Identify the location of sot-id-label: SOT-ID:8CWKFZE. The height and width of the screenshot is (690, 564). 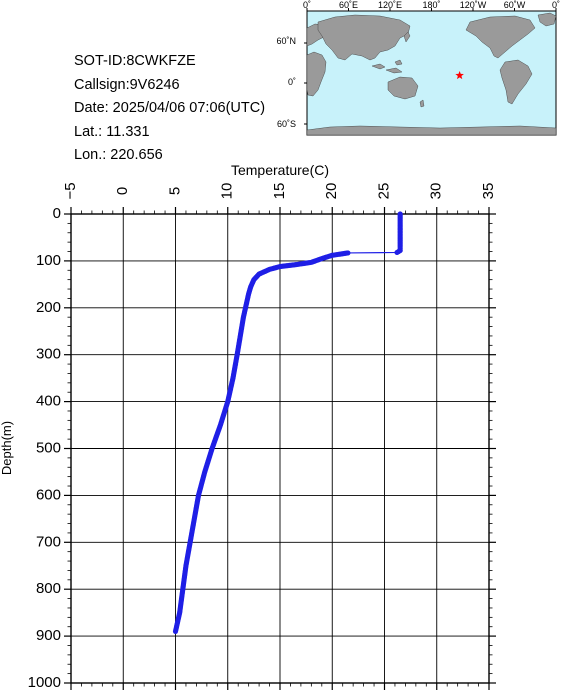
(135, 61).